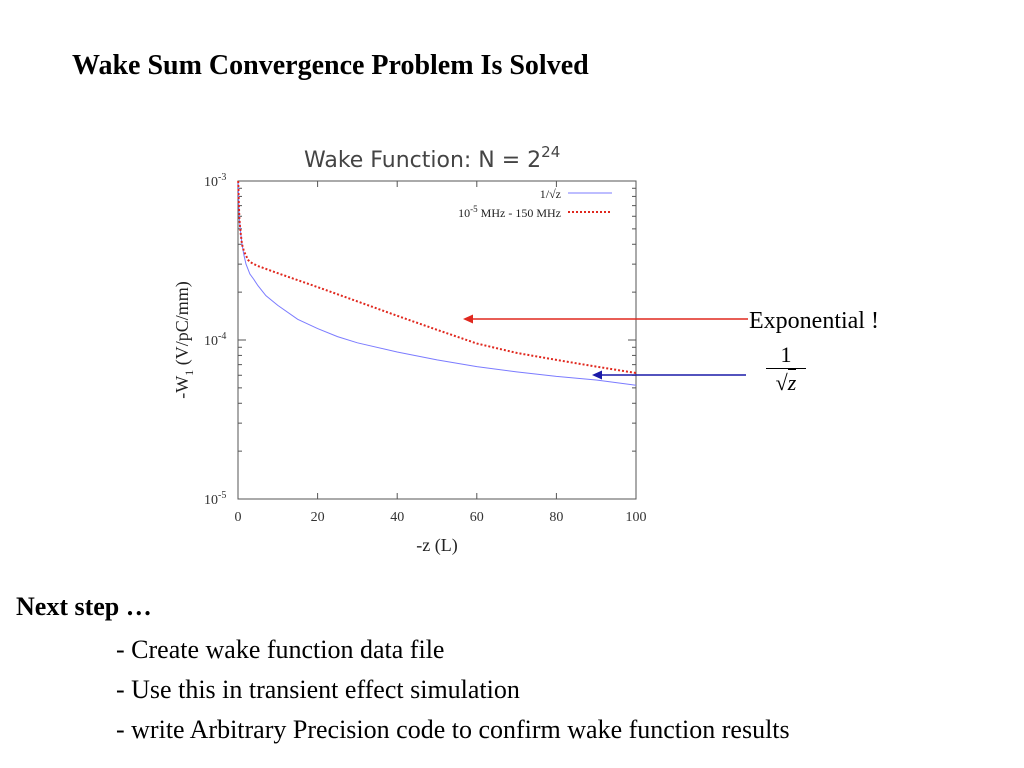 The height and width of the screenshot is (768, 1024). What do you see at coordinates (436, 545) in the screenshot?
I see `x-axis-label: -z (L)` at bounding box center [436, 545].